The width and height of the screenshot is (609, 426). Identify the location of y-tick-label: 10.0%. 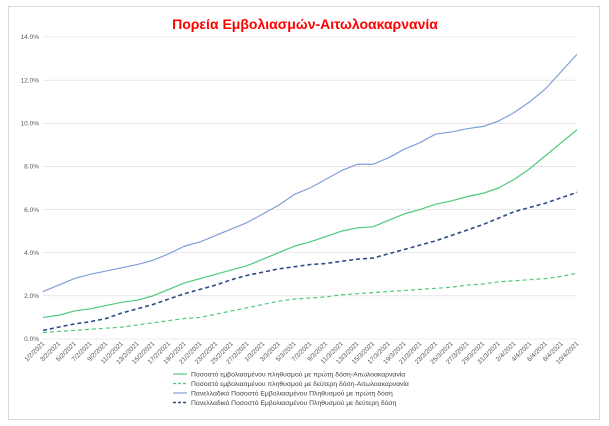
(30, 123).